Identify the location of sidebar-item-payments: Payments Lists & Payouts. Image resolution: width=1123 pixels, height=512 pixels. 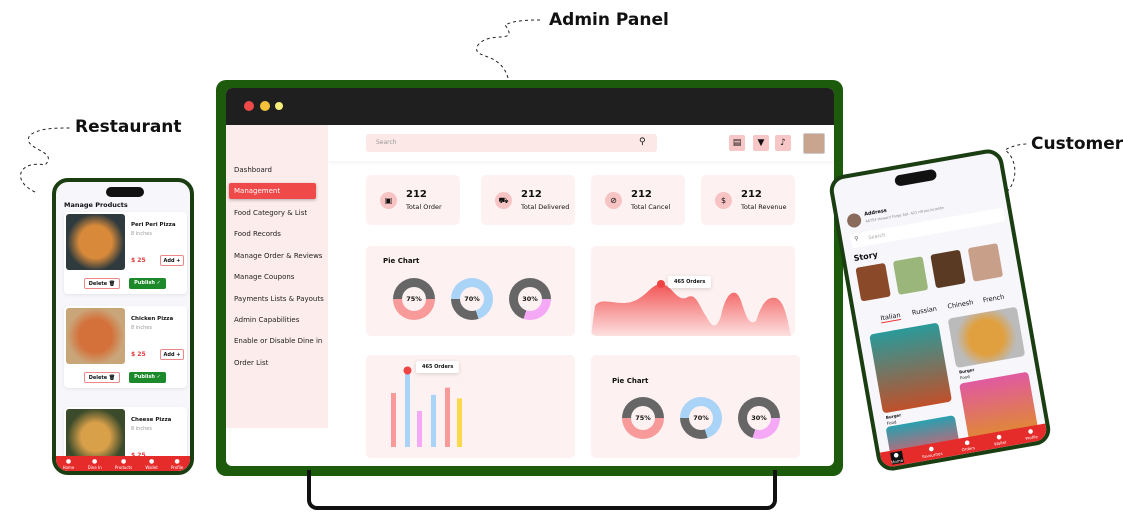
(279, 299).